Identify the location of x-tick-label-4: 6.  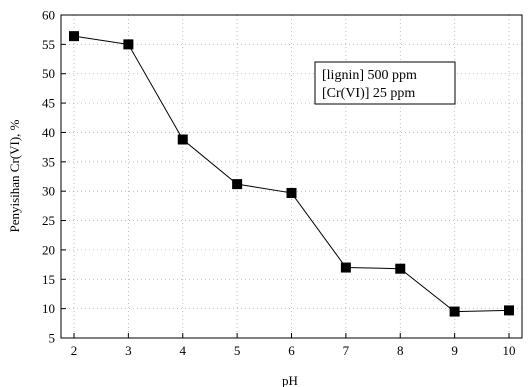
(291, 350).